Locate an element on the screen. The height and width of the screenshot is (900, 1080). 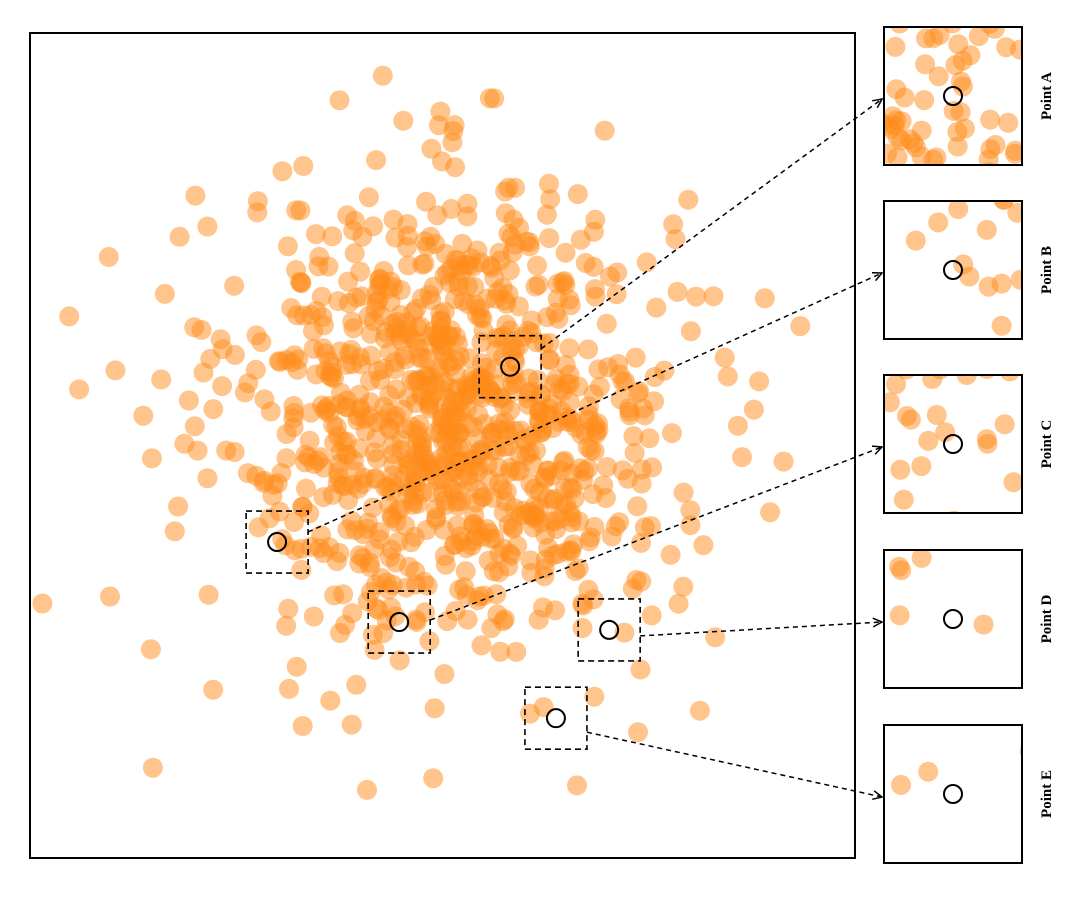
inset-border is located at coordinates (953, 794).